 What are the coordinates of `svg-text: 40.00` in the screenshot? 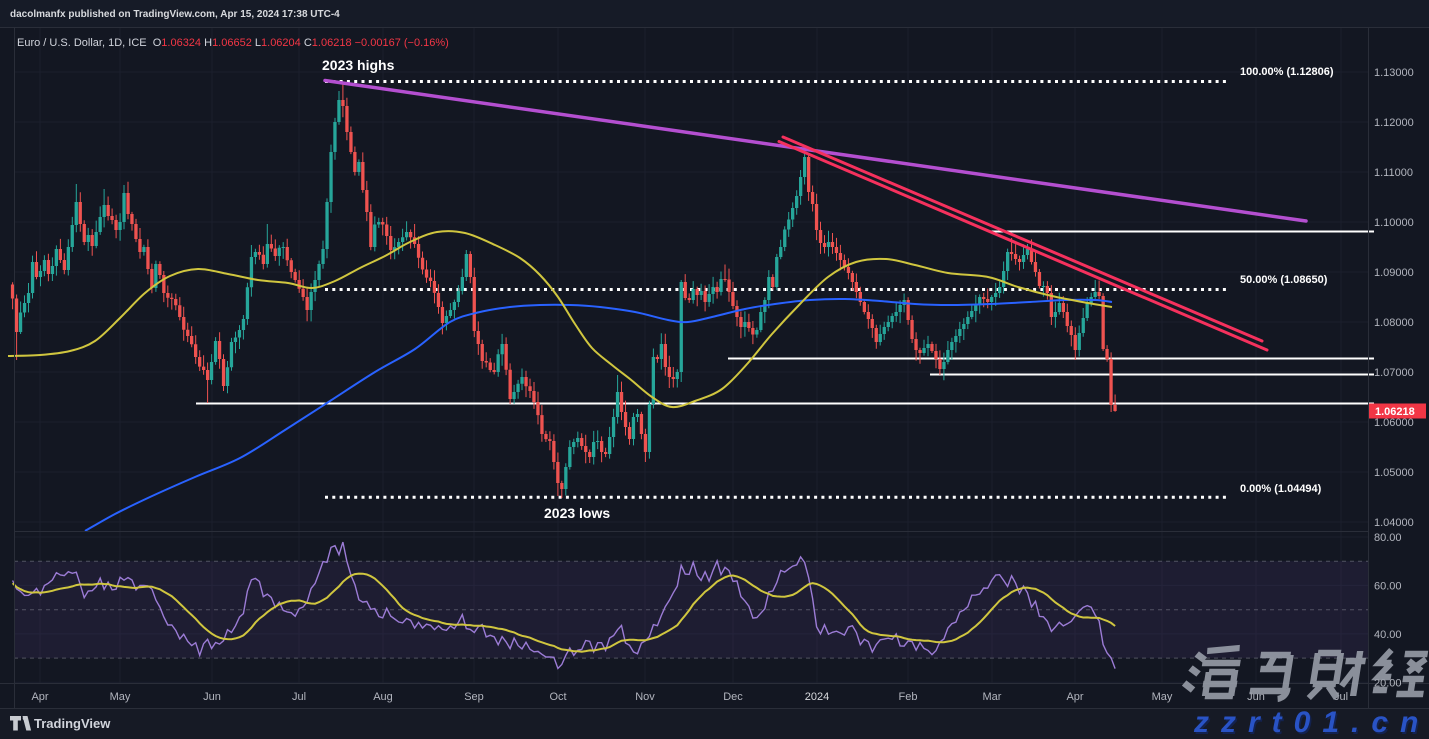 It's located at (1388, 635).